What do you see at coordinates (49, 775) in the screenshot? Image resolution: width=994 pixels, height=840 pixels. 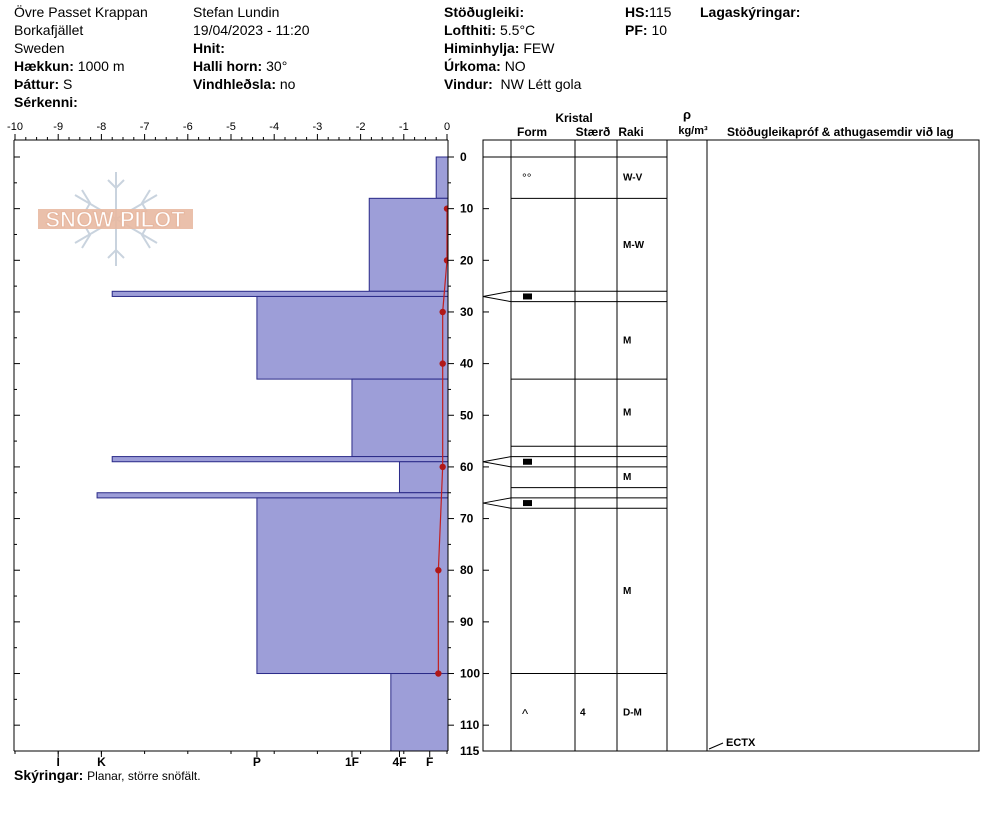 I see `footer-notes-label: Skýringar:` at bounding box center [49, 775].